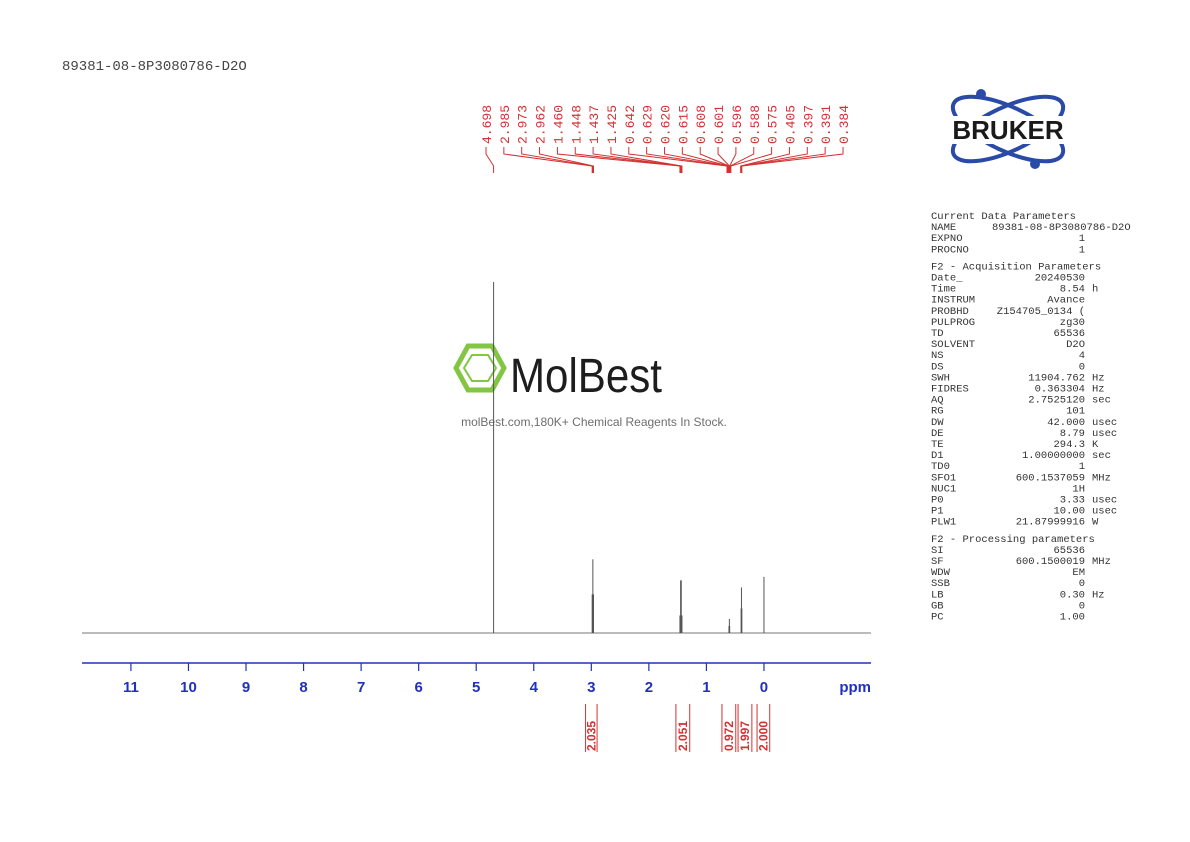 The width and height of the screenshot is (1190, 842). I want to click on param-value: 89381-08-8P3080786-D2O, so click(1061, 228).